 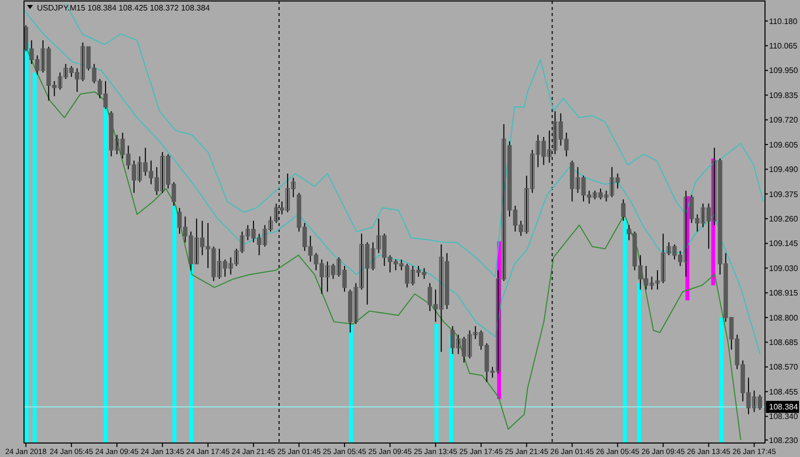 What do you see at coordinates (783, 391) in the screenshot?
I see `y-tick-label: 108.455` at bounding box center [783, 391].